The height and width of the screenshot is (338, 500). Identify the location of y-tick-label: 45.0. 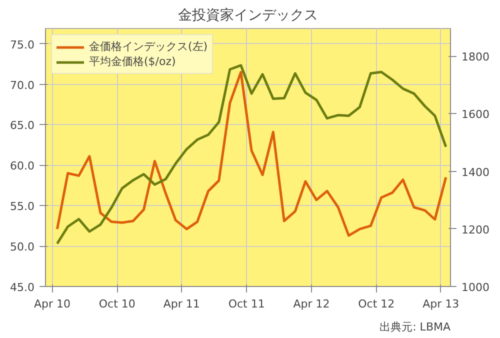
(22, 287).